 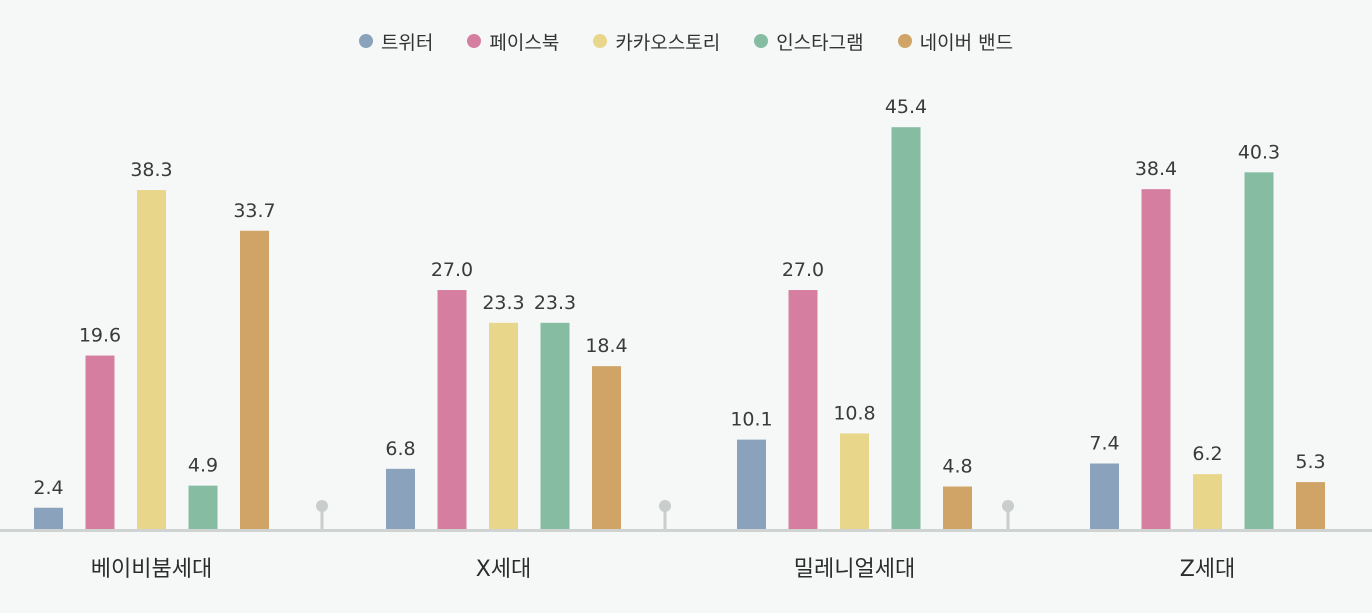 I want to click on data-label: 5.3, so click(x=1310, y=462).